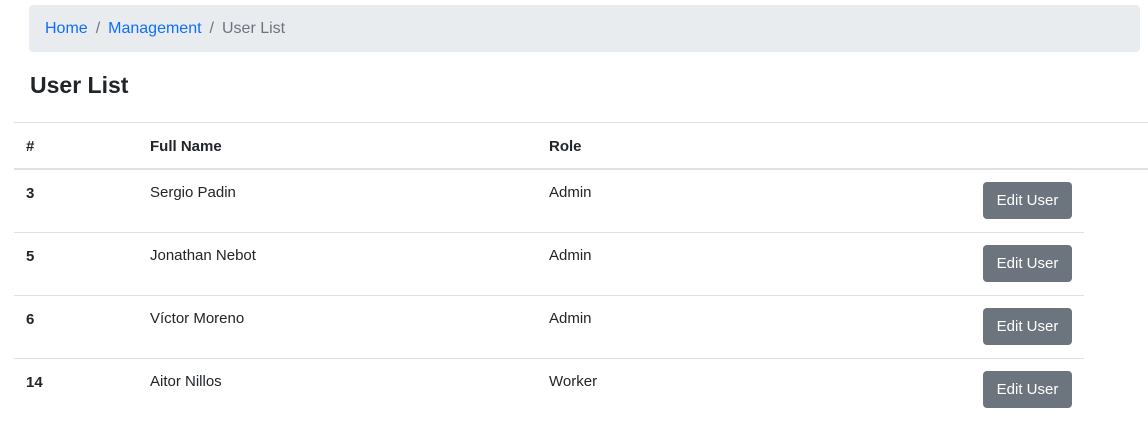  What do you see at coordinates (253, 28) in the screenshot?
I see `breadcrumb-current: User List` at bounding box center [253, 28].